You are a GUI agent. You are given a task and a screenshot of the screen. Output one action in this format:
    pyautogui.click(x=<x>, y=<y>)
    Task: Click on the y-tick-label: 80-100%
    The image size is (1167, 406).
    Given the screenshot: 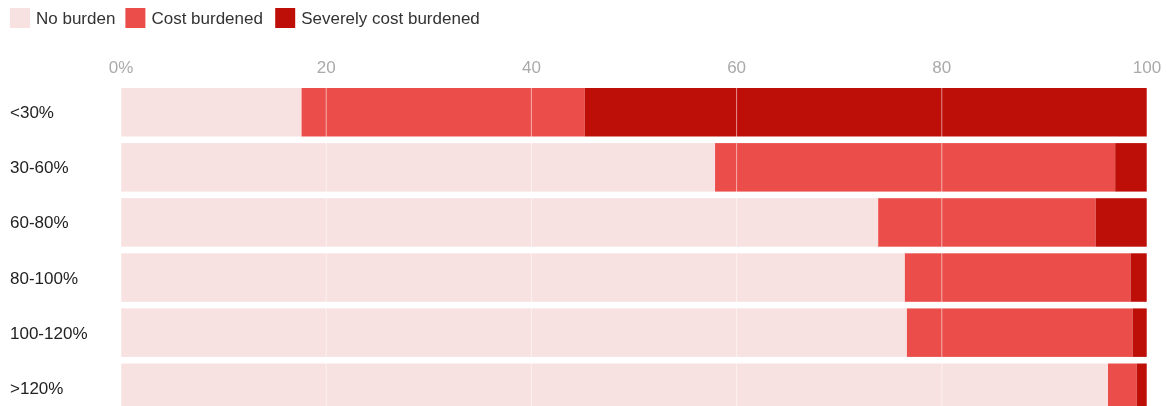 What is the action you would take?
    pyautogui.click(x=44, y=278)
    